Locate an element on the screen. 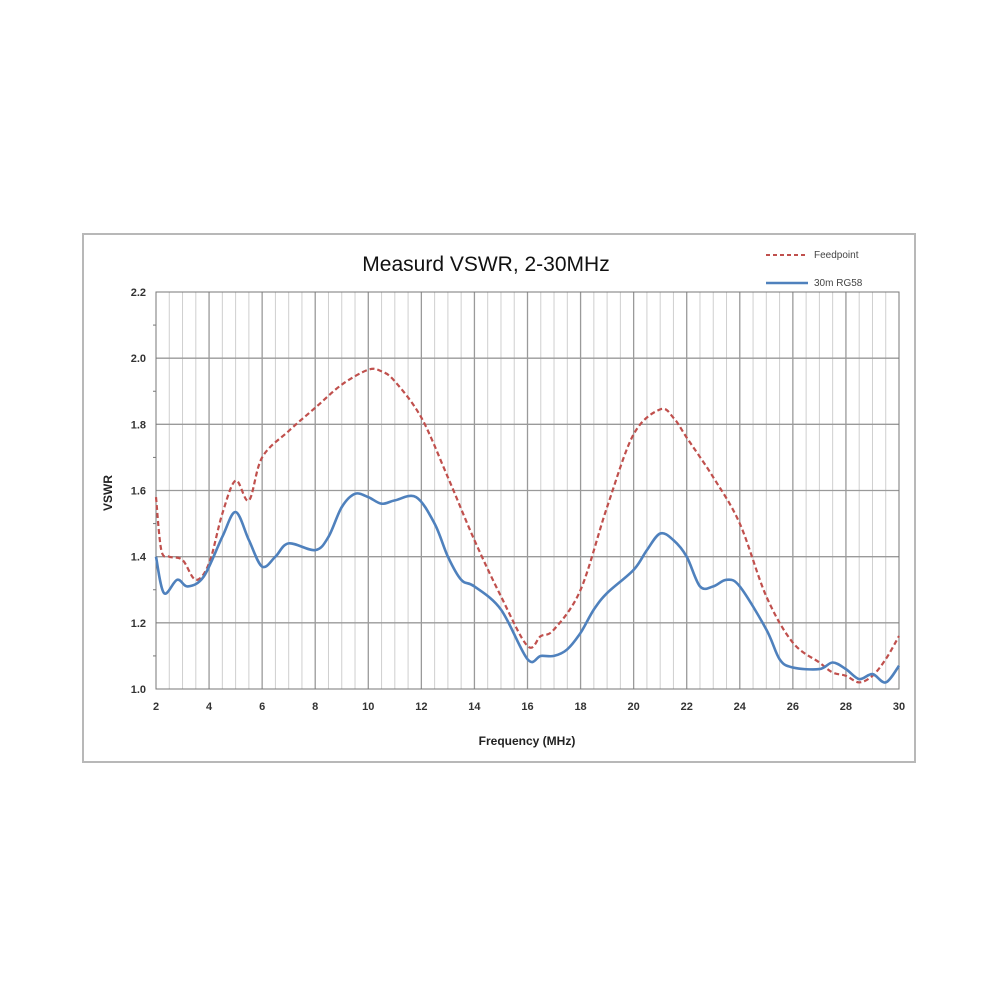  y-tick-label: 2.2 is located at coordinates (138, 293).